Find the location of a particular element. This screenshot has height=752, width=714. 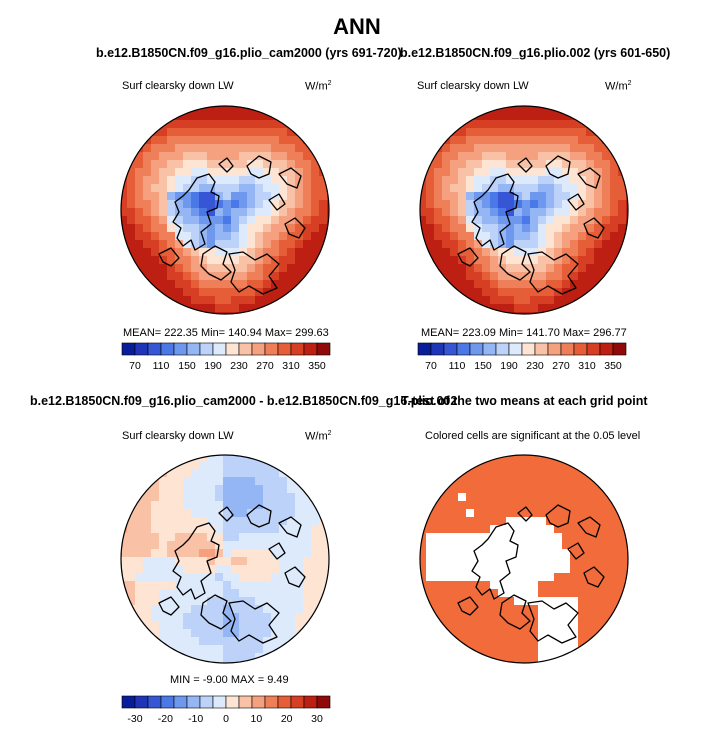

panel-1-colorbar-swatch is located at coordinates (154, 349).